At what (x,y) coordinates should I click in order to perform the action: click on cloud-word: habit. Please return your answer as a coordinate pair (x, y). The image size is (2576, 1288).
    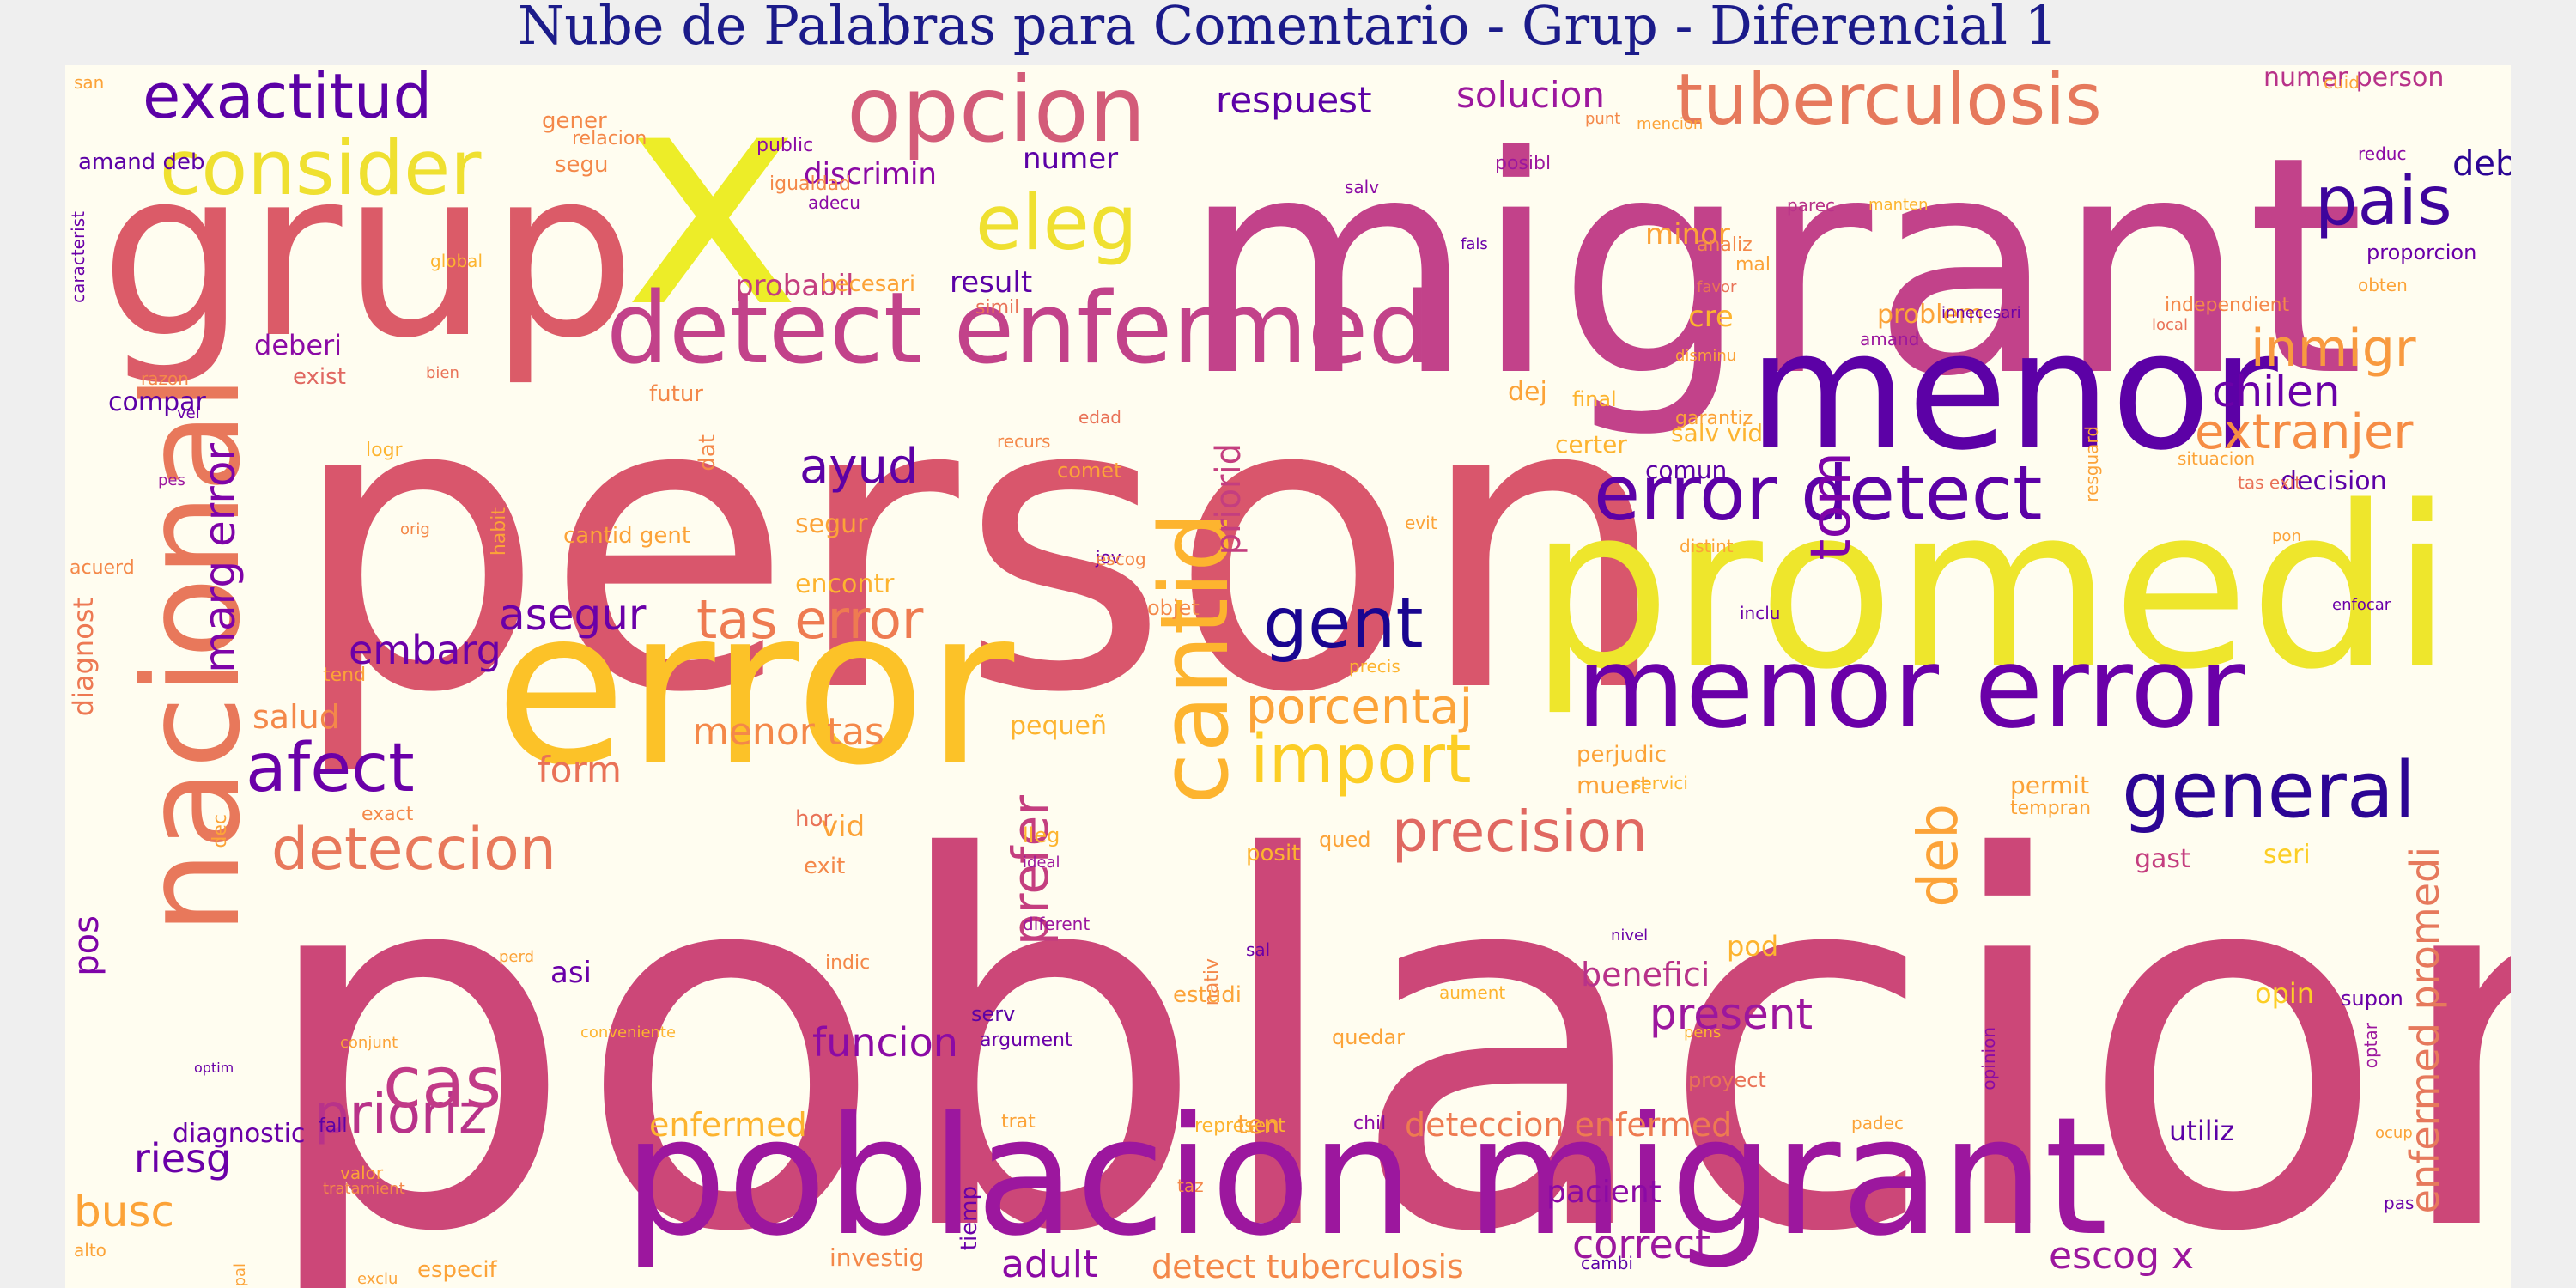
    Looking at the image, I should click on (499, 532).